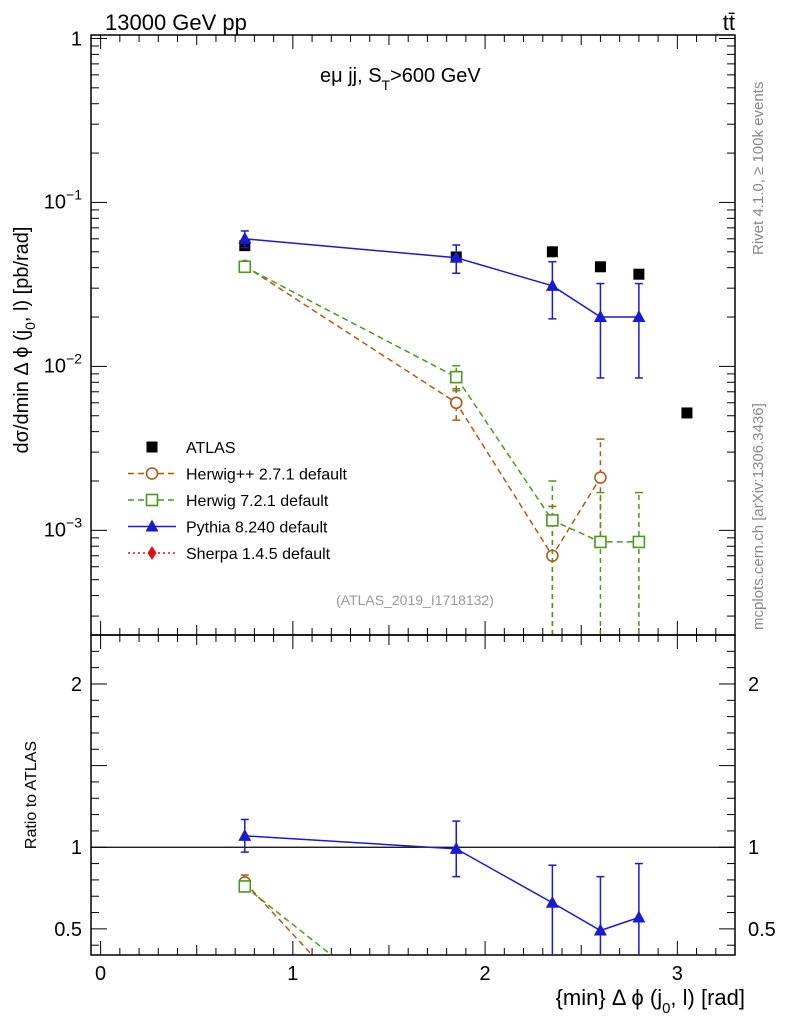 The image size is (786, 1024). Describe the element at coordinates (152, 525) in the screenshot. I see `legend-marker-pythia-8-240-default` at that location.